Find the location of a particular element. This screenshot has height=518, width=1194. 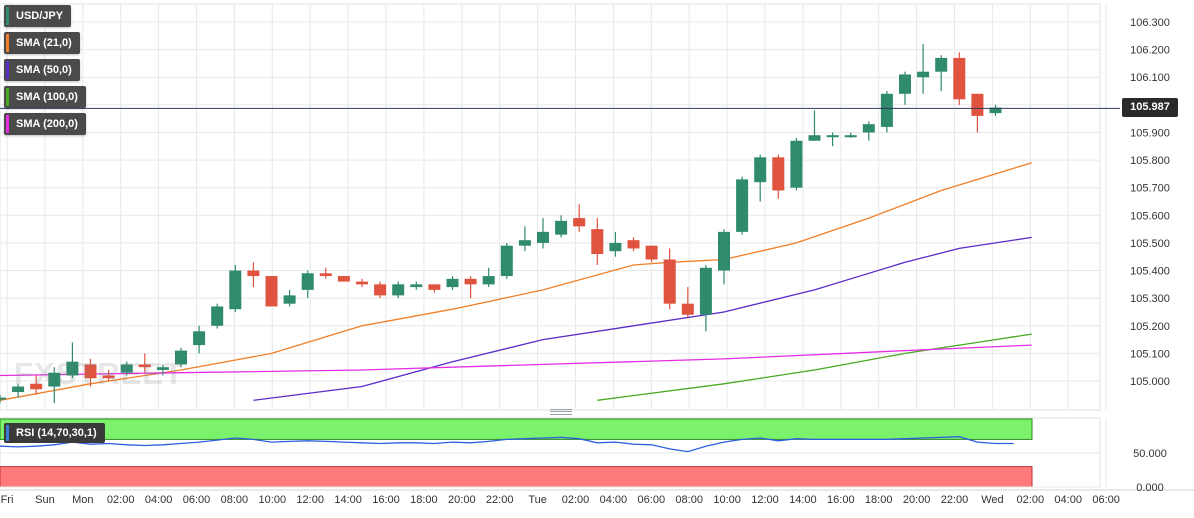

legend-sma-21: SMA (21,0) is located at coordinates (42, 43).